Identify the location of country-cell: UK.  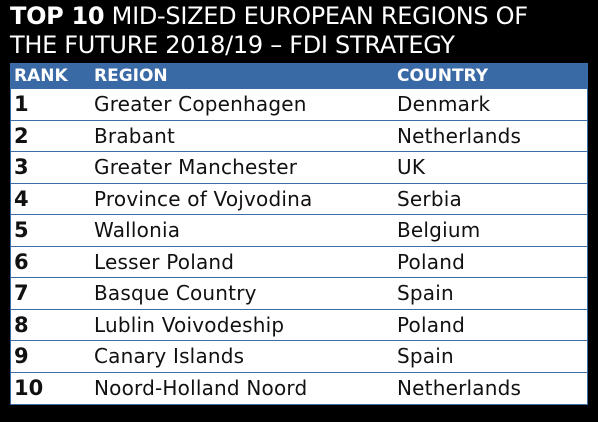
(411, 167).